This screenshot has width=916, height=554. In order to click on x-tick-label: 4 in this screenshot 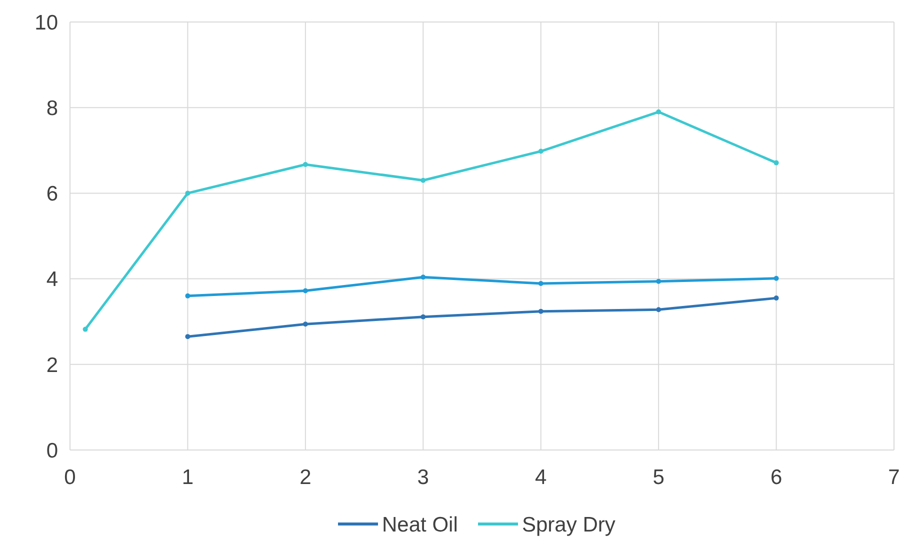, I will do `click(541, 477)`.